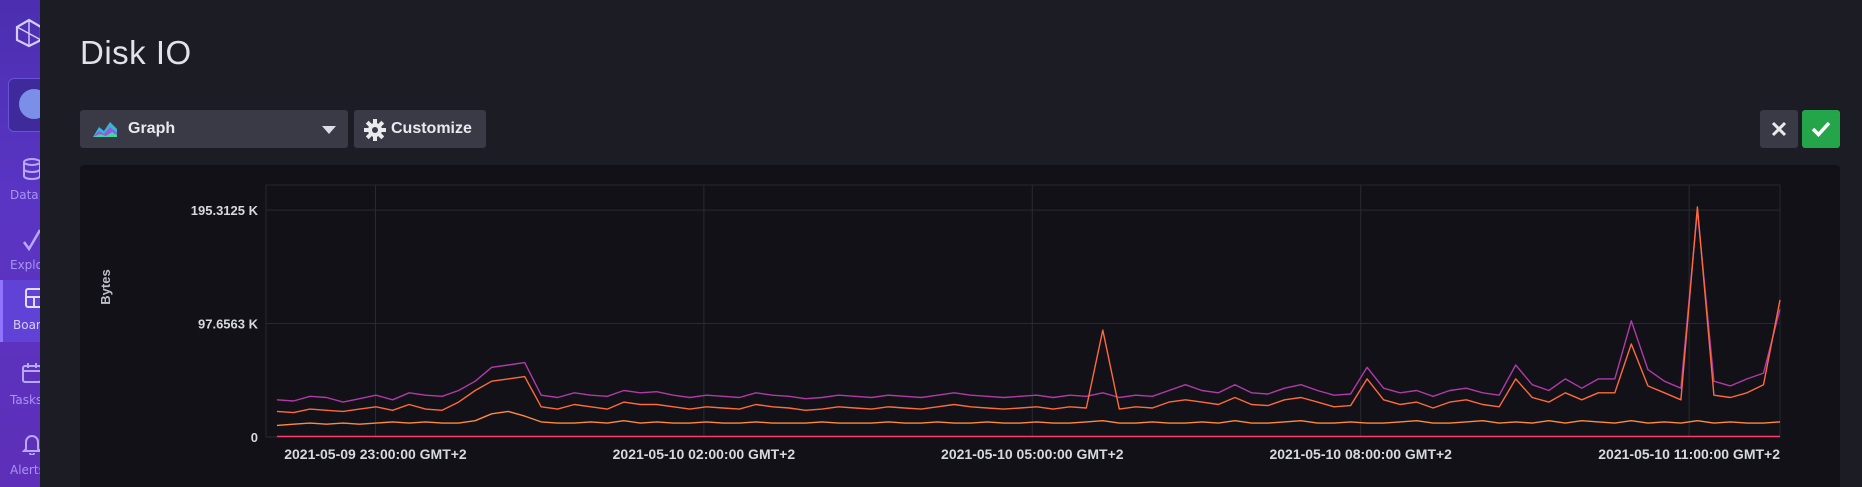 Image resolution: width=1862 pixels, height=487 pixels. What do you see at coordinates (1032, 454) in the screenshot?
I see `x-tick-label: 2021-05-10 05:00:00 GMT+2` at bounding box center [1032, 454].